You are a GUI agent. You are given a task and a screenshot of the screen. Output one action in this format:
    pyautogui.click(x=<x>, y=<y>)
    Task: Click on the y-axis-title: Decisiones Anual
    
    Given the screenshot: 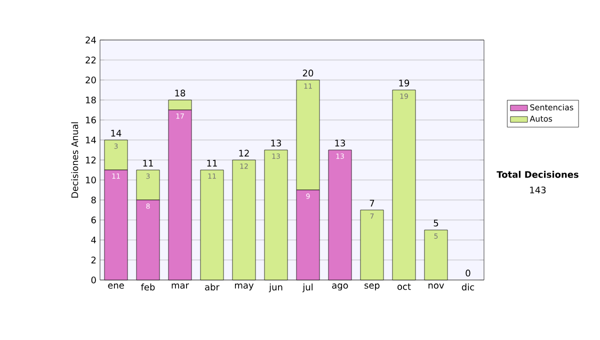 What is the action you would take?
    pyautogui.click(x=74, y=160)
    